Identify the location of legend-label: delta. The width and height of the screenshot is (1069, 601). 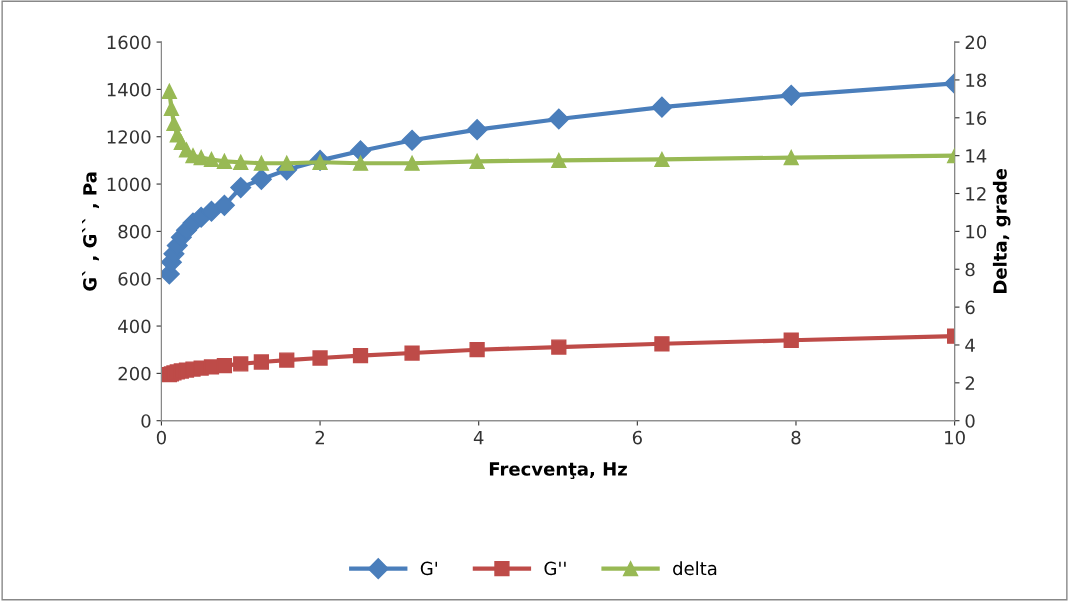
(695, 568).